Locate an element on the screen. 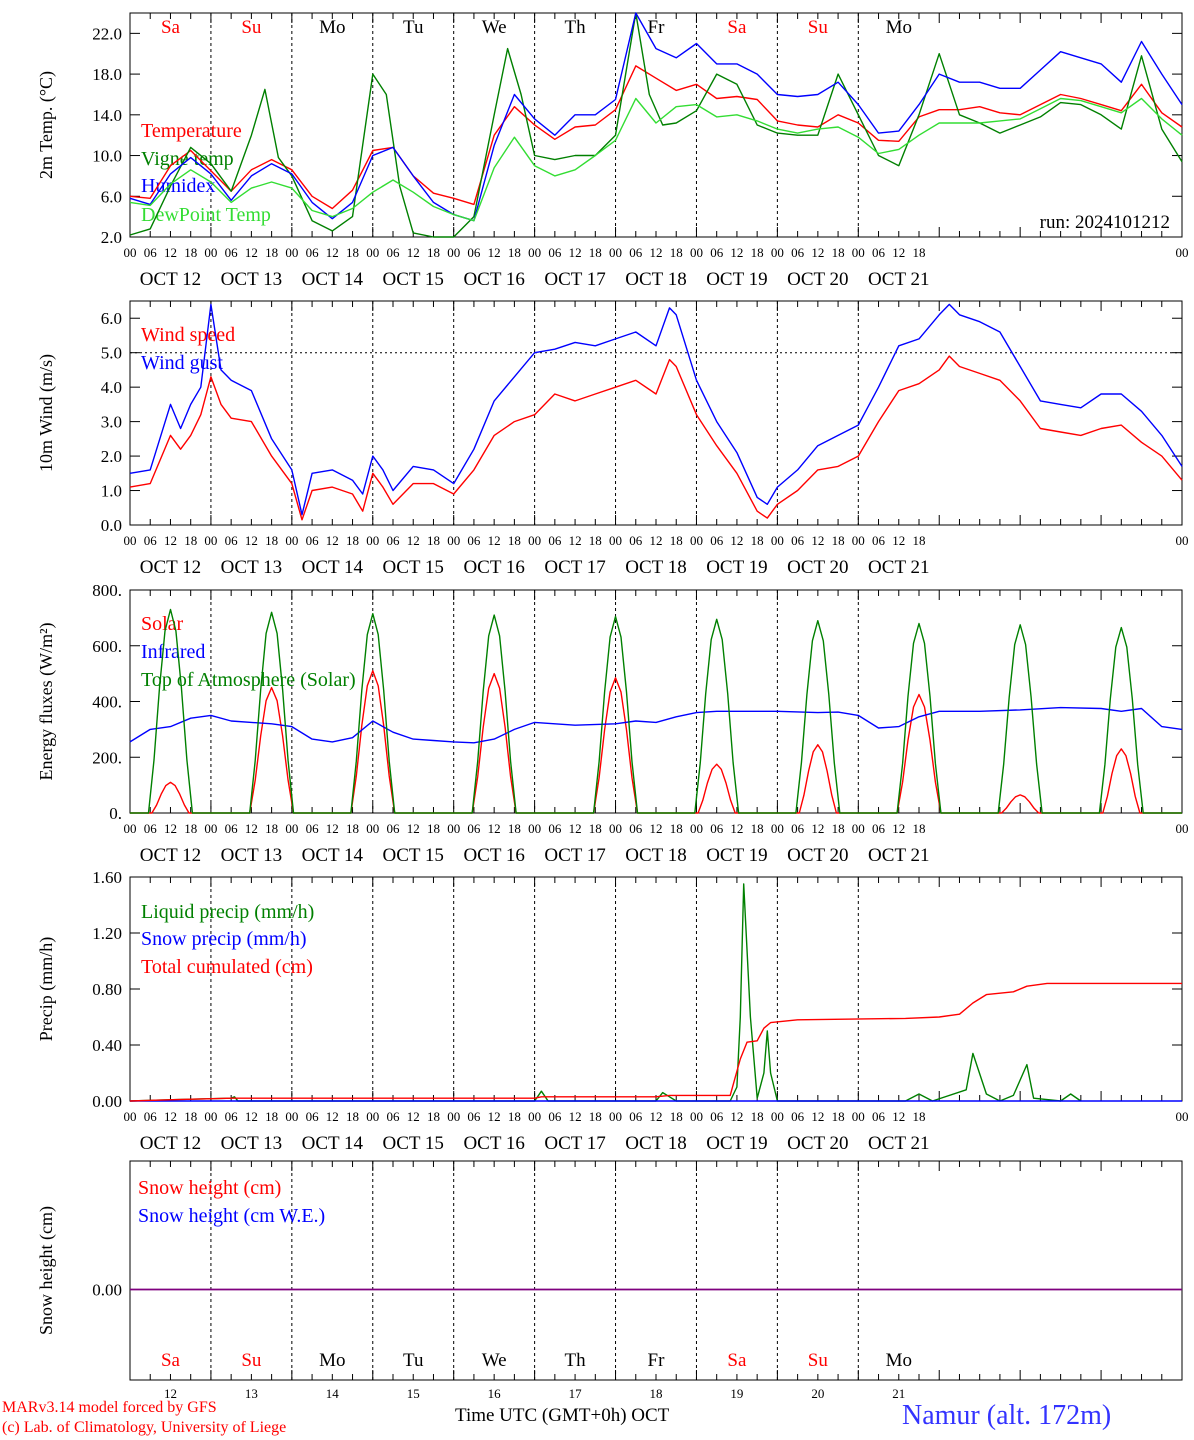 The height and width of the screenshot is (1440, 1194). y-axis-label: Precip (mm/h) is located at coordinates (46, 989).